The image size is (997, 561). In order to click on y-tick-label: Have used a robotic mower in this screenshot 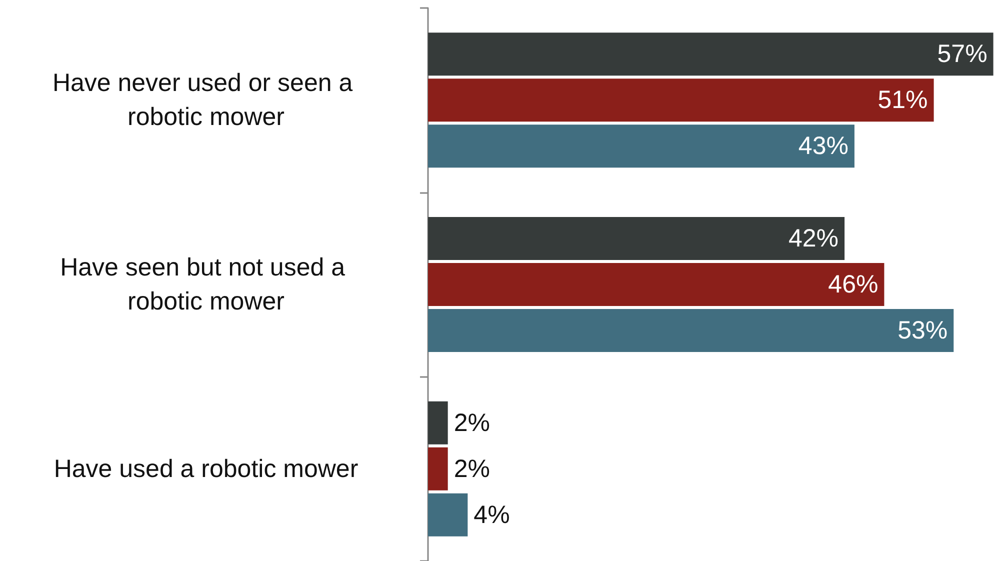, I will do `click(206, 468)`.